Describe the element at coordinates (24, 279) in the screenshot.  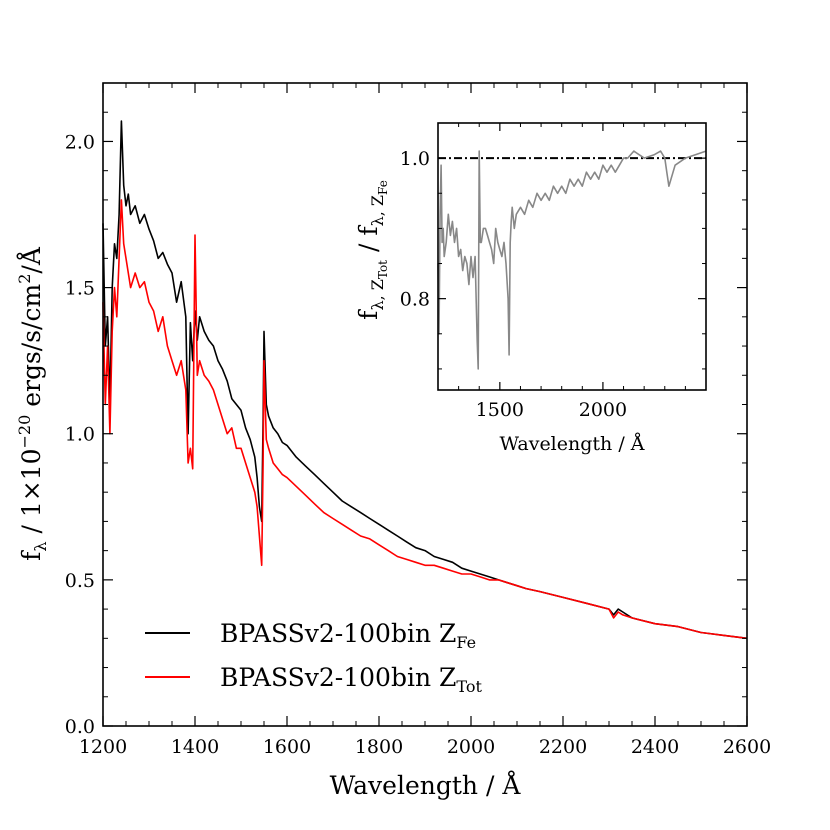
I see `main-y-axis-title-unit-exp: 2` at that location.